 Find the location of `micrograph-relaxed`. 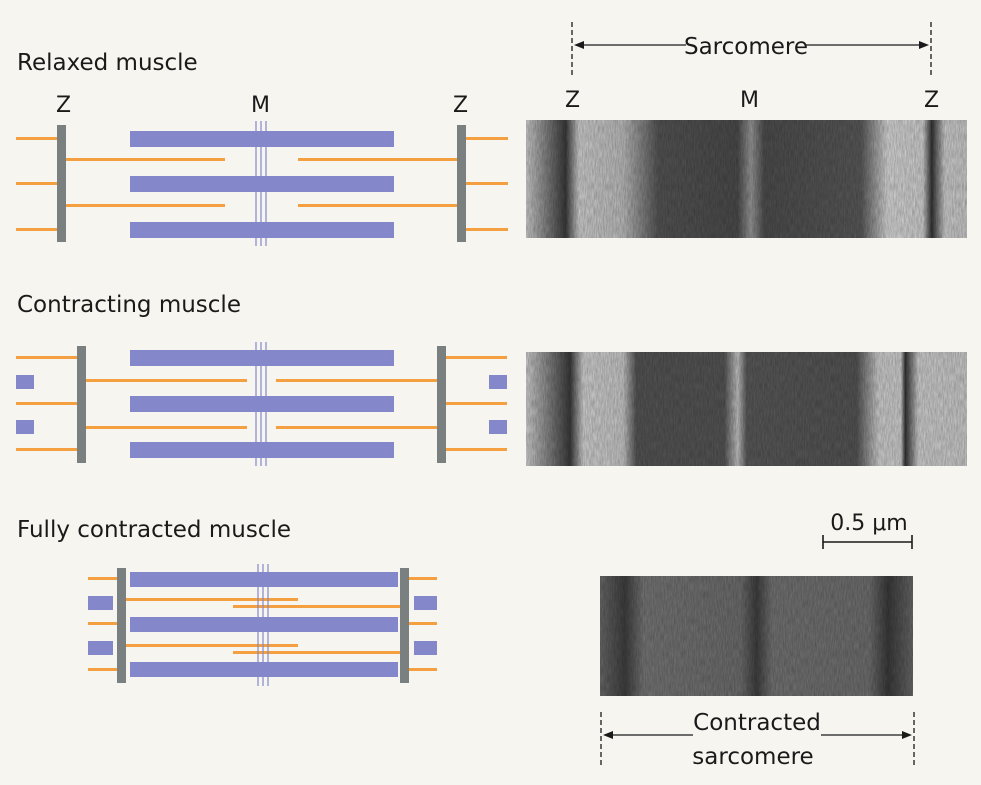

micrograph-relaxed is located at coordinates (746, 179).